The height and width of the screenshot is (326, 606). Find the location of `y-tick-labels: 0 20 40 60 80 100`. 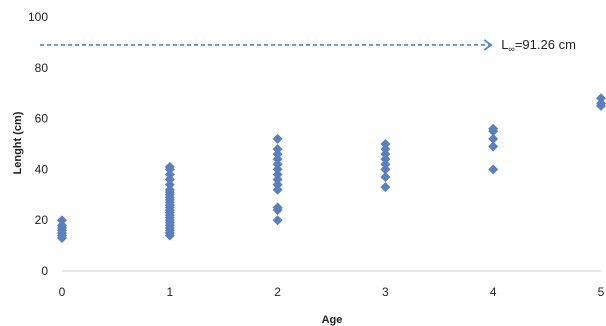

y-tick-labels: 0 20 40 60 80 100 is located at coordinates (38, 144).